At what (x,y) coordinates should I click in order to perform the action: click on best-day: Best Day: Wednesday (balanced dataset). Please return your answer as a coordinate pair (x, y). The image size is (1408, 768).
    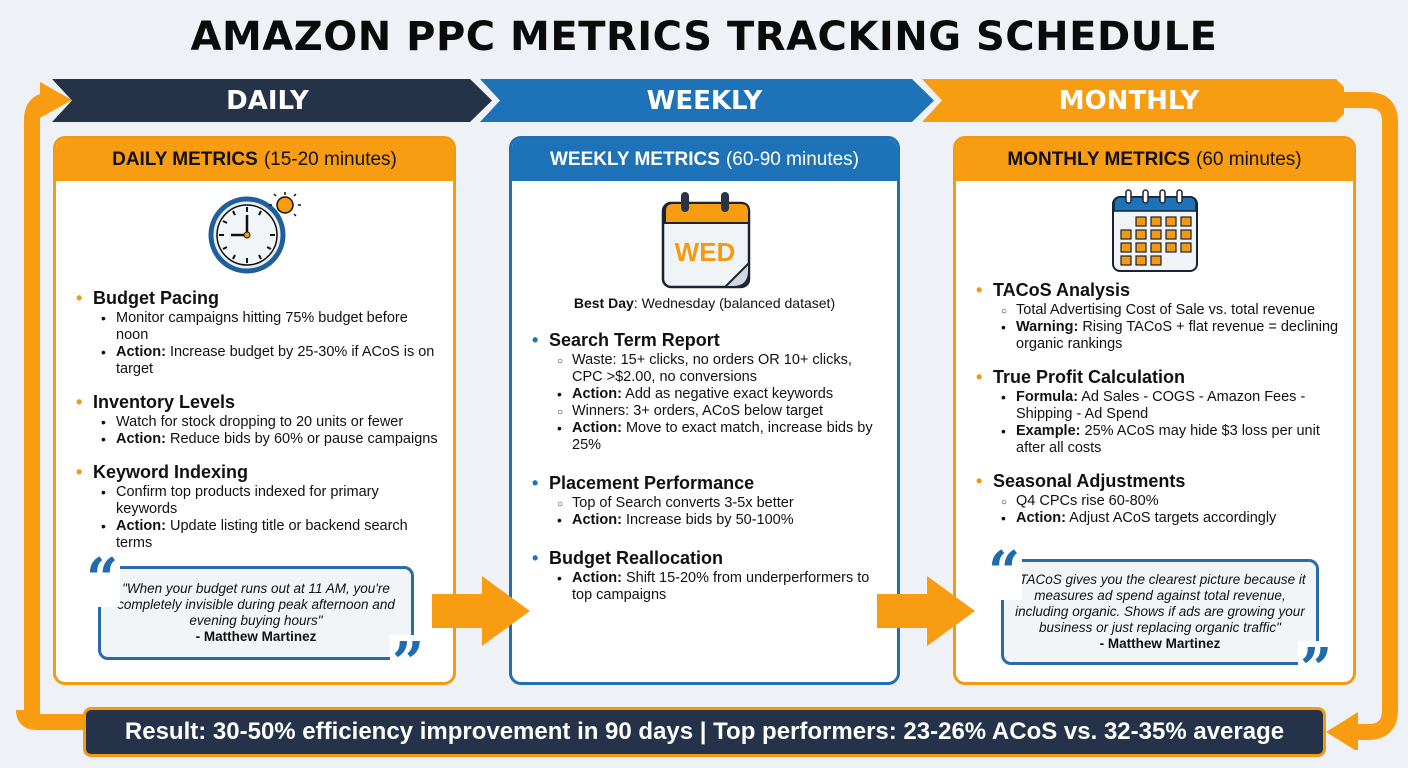
    Looking at the image, I should click on (704, 303).